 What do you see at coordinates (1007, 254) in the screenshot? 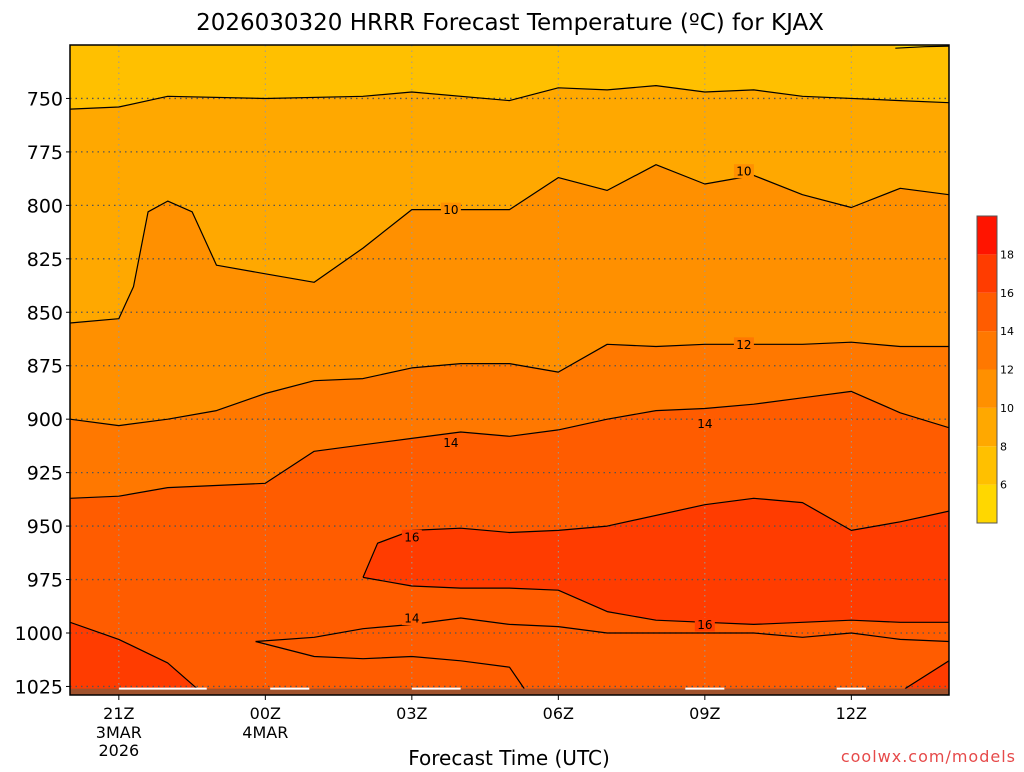
I see `colorbar-label-18: 18` at bounding box center [1007, 254].